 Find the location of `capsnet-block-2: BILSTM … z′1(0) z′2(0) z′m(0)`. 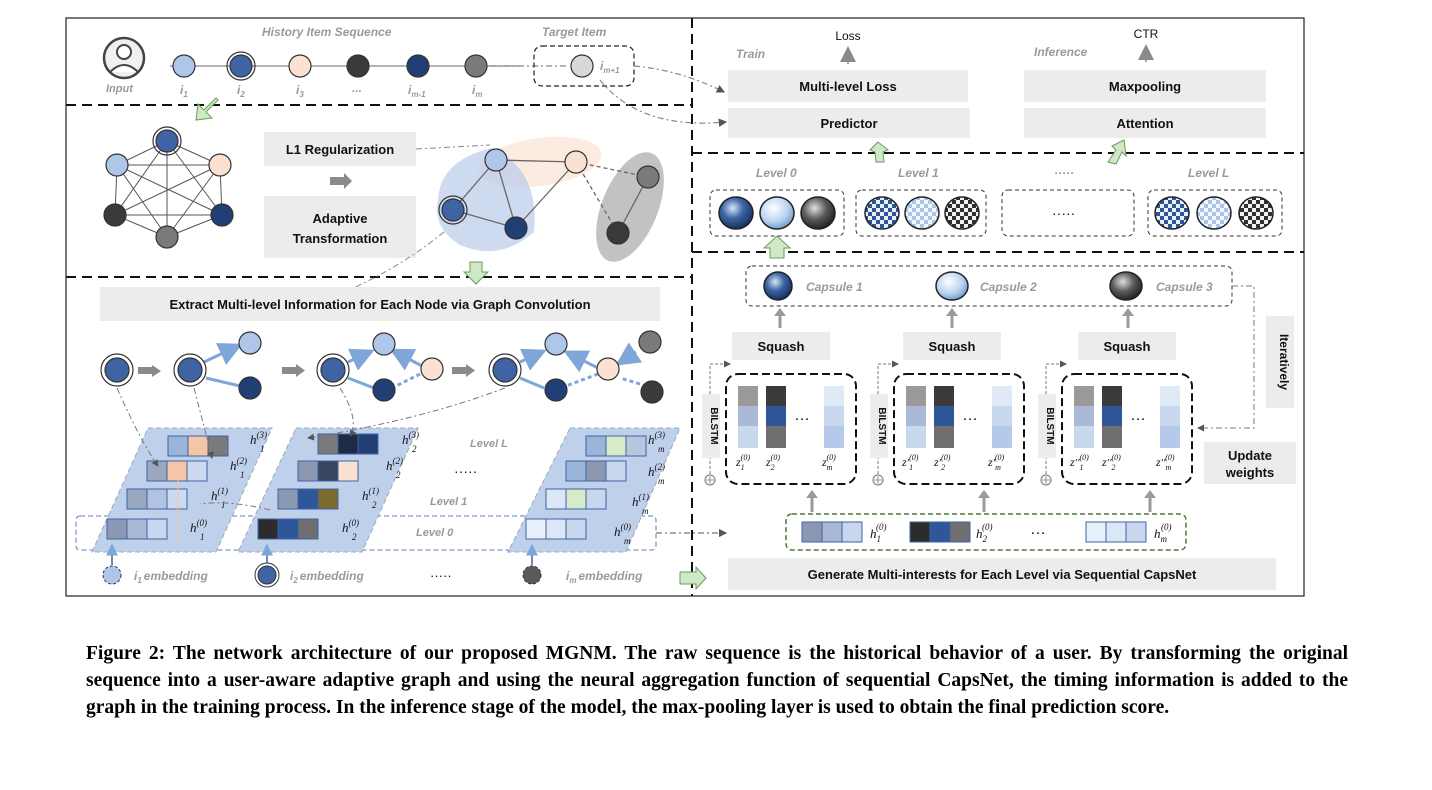

capsnet-block-2: BILSTM … z′1(0) z′2(0) z′m(0) is located at coordinates (947, 423).